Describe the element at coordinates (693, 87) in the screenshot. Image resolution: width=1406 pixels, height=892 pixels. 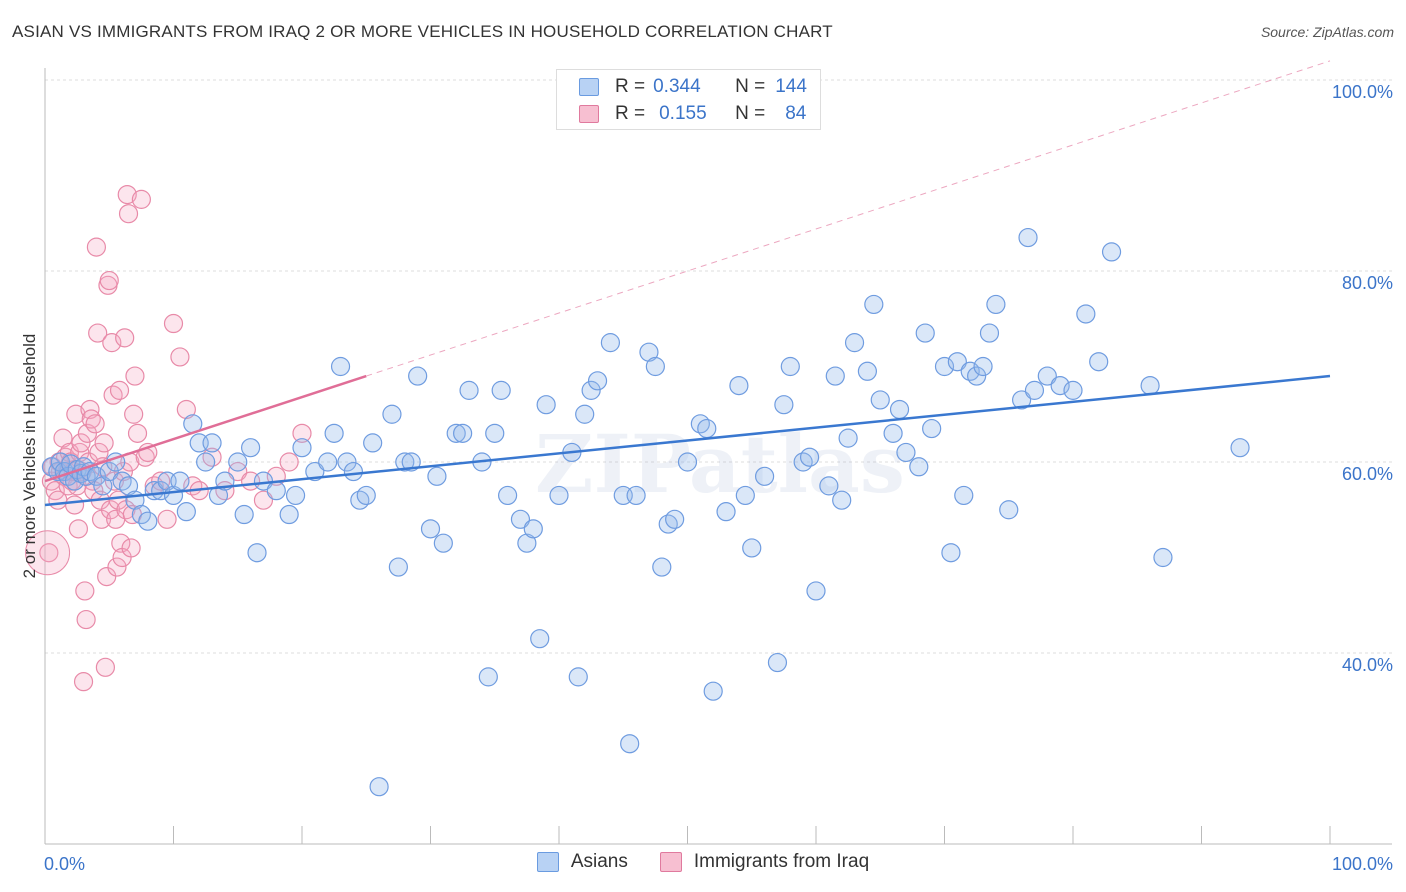
I see `legend-row-asians: R = 0.344 N = 144` at that location.